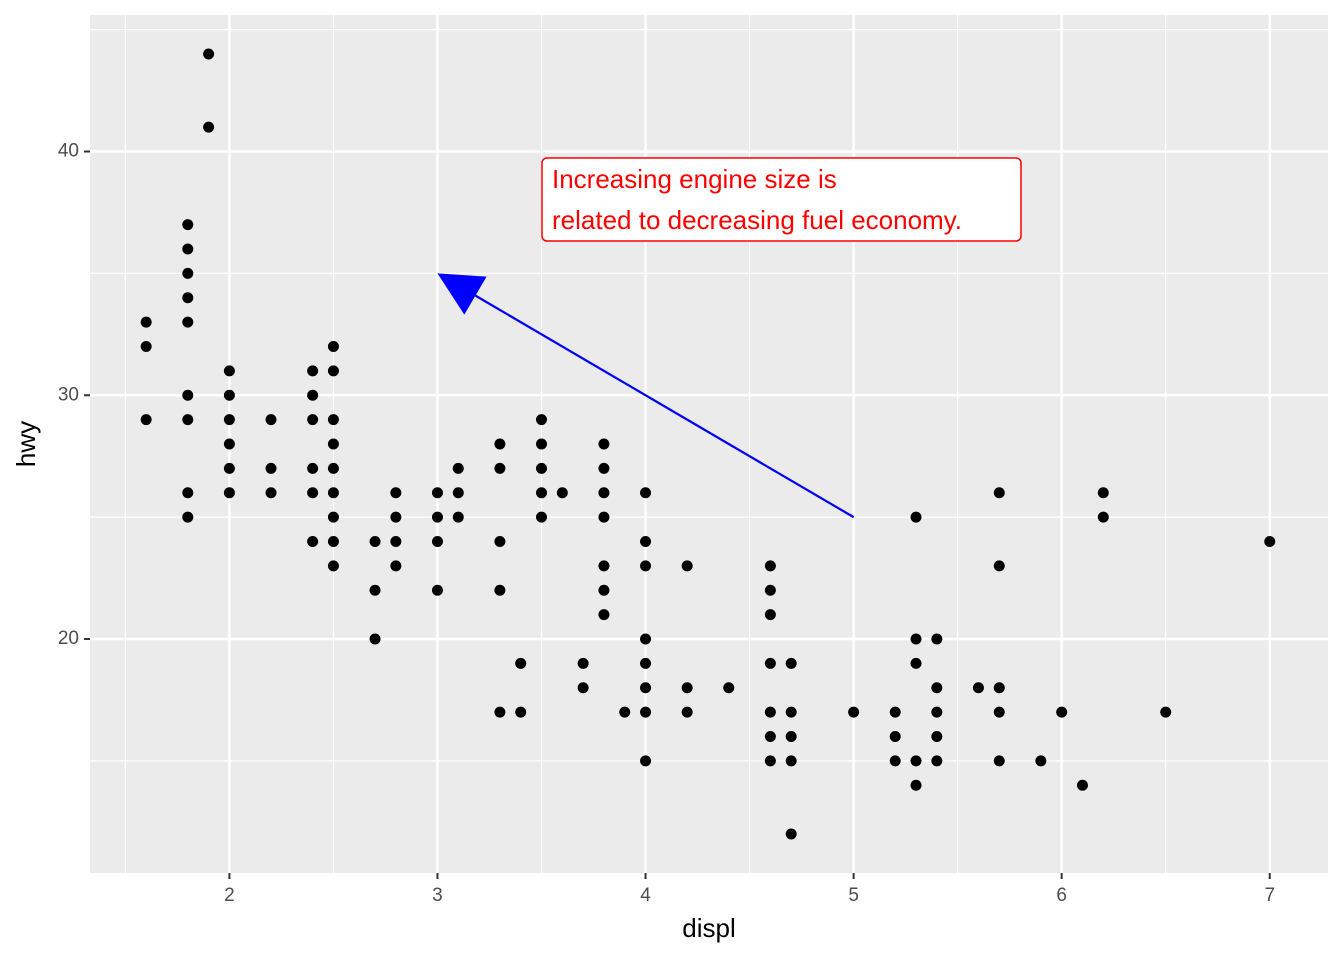  Describe the element at coordinates (1269, 895) in the screenshot. I see `x-tick-label: 7` at that location.